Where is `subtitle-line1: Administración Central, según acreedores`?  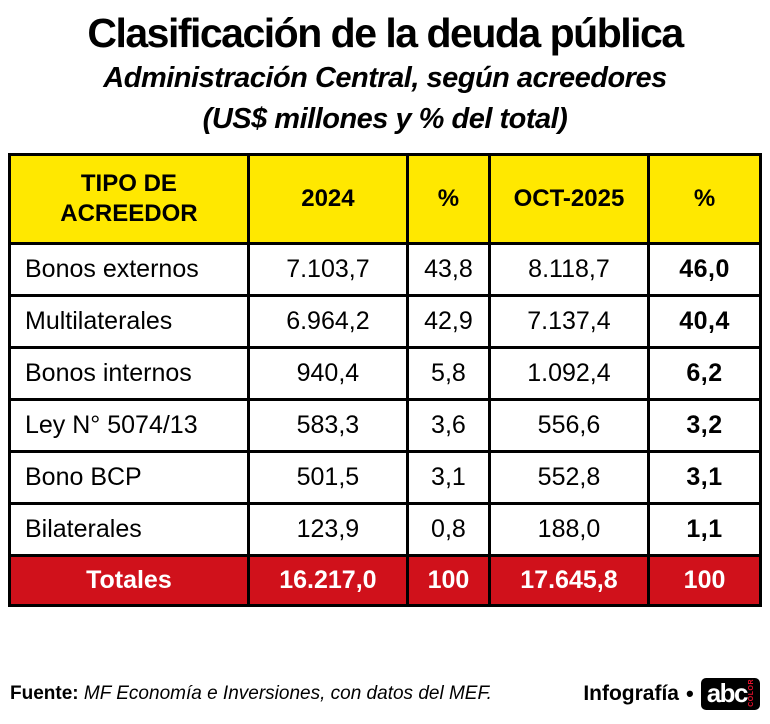 subtitle-line1: Administración Central, según acreedores is located at coordinates (385, 78).